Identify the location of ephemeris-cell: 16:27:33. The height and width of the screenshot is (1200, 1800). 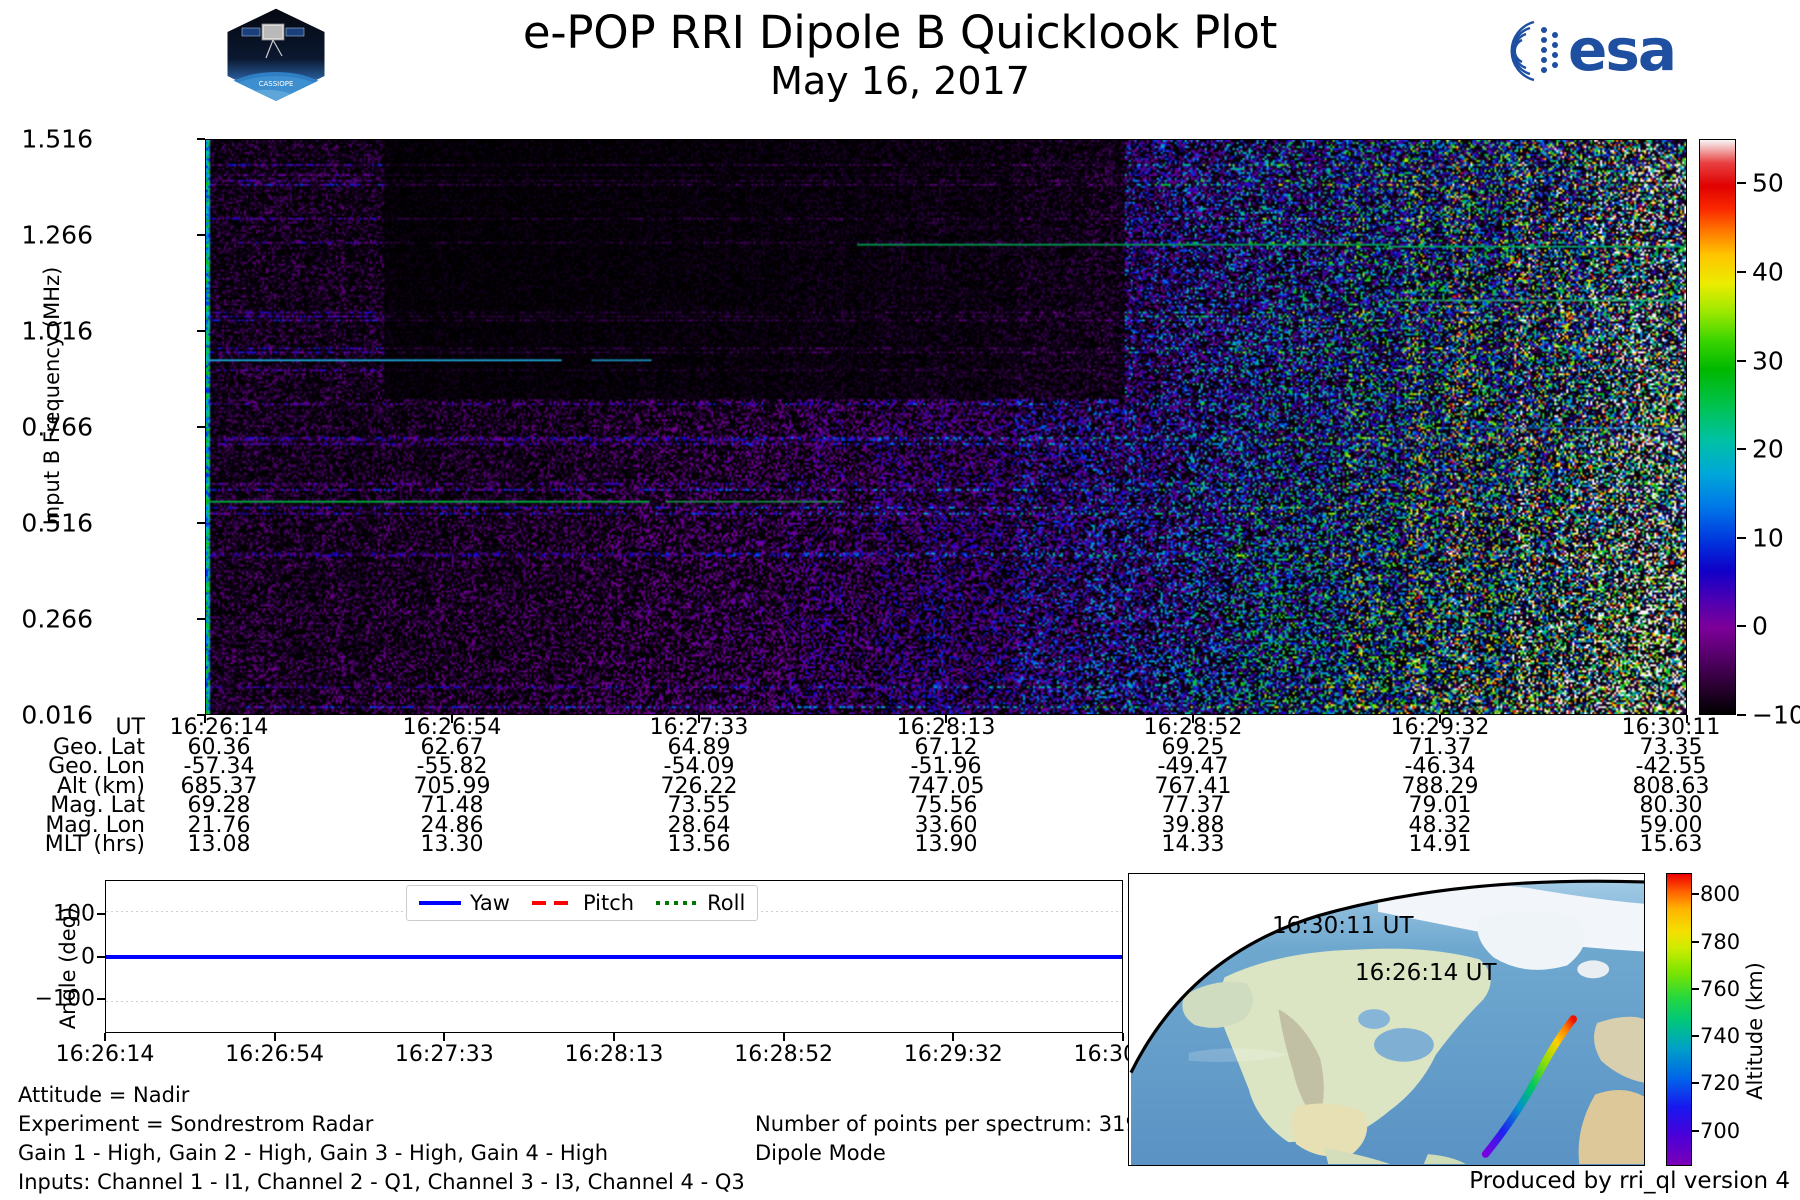
(699, 727).